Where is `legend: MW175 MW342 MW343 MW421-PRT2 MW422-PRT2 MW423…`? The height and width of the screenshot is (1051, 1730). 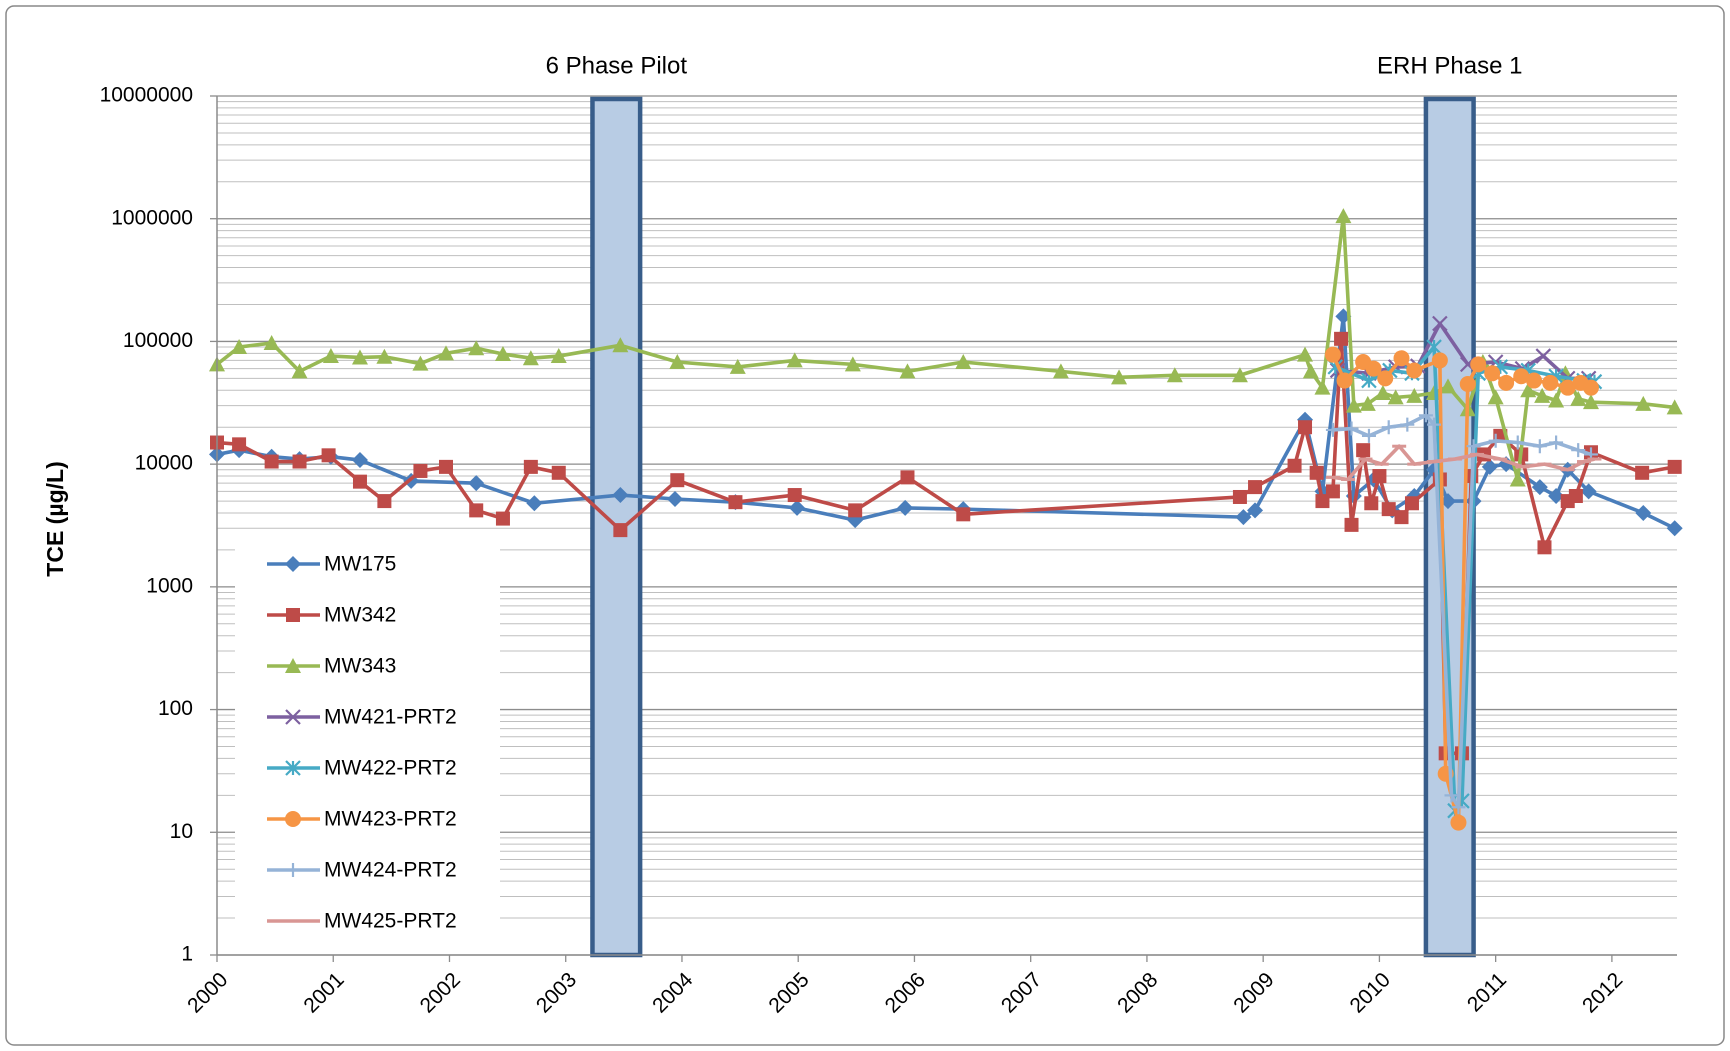
legend: MW175 MW342 MW343 MW421-PRT2 MW422-PRT2 MW423… is located at coordinates (367, 750).